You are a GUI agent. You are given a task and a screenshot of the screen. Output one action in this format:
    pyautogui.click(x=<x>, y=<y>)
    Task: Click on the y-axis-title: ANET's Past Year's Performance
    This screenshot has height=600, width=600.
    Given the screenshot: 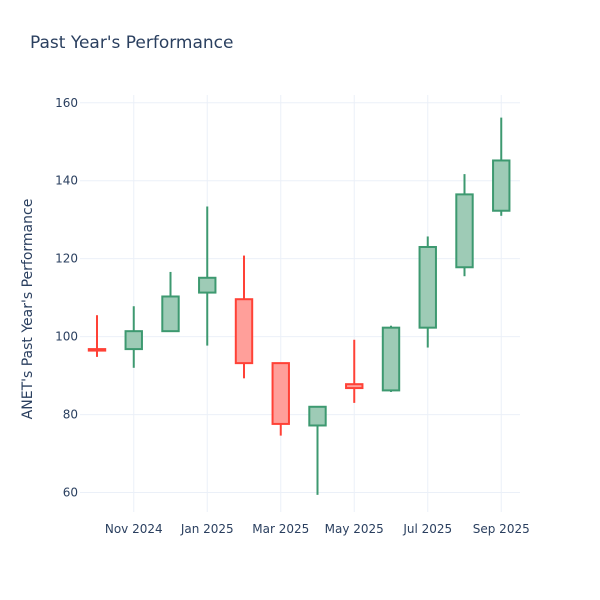 What is the action you would take?
    pyautogui.click(x=28, y=309)
    